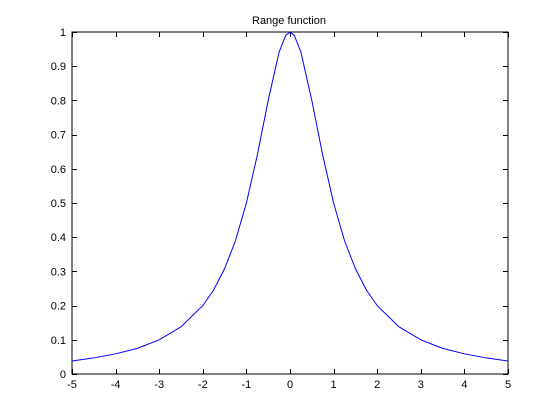  I want to click on y-tick-label: 0, so click(63, 375).